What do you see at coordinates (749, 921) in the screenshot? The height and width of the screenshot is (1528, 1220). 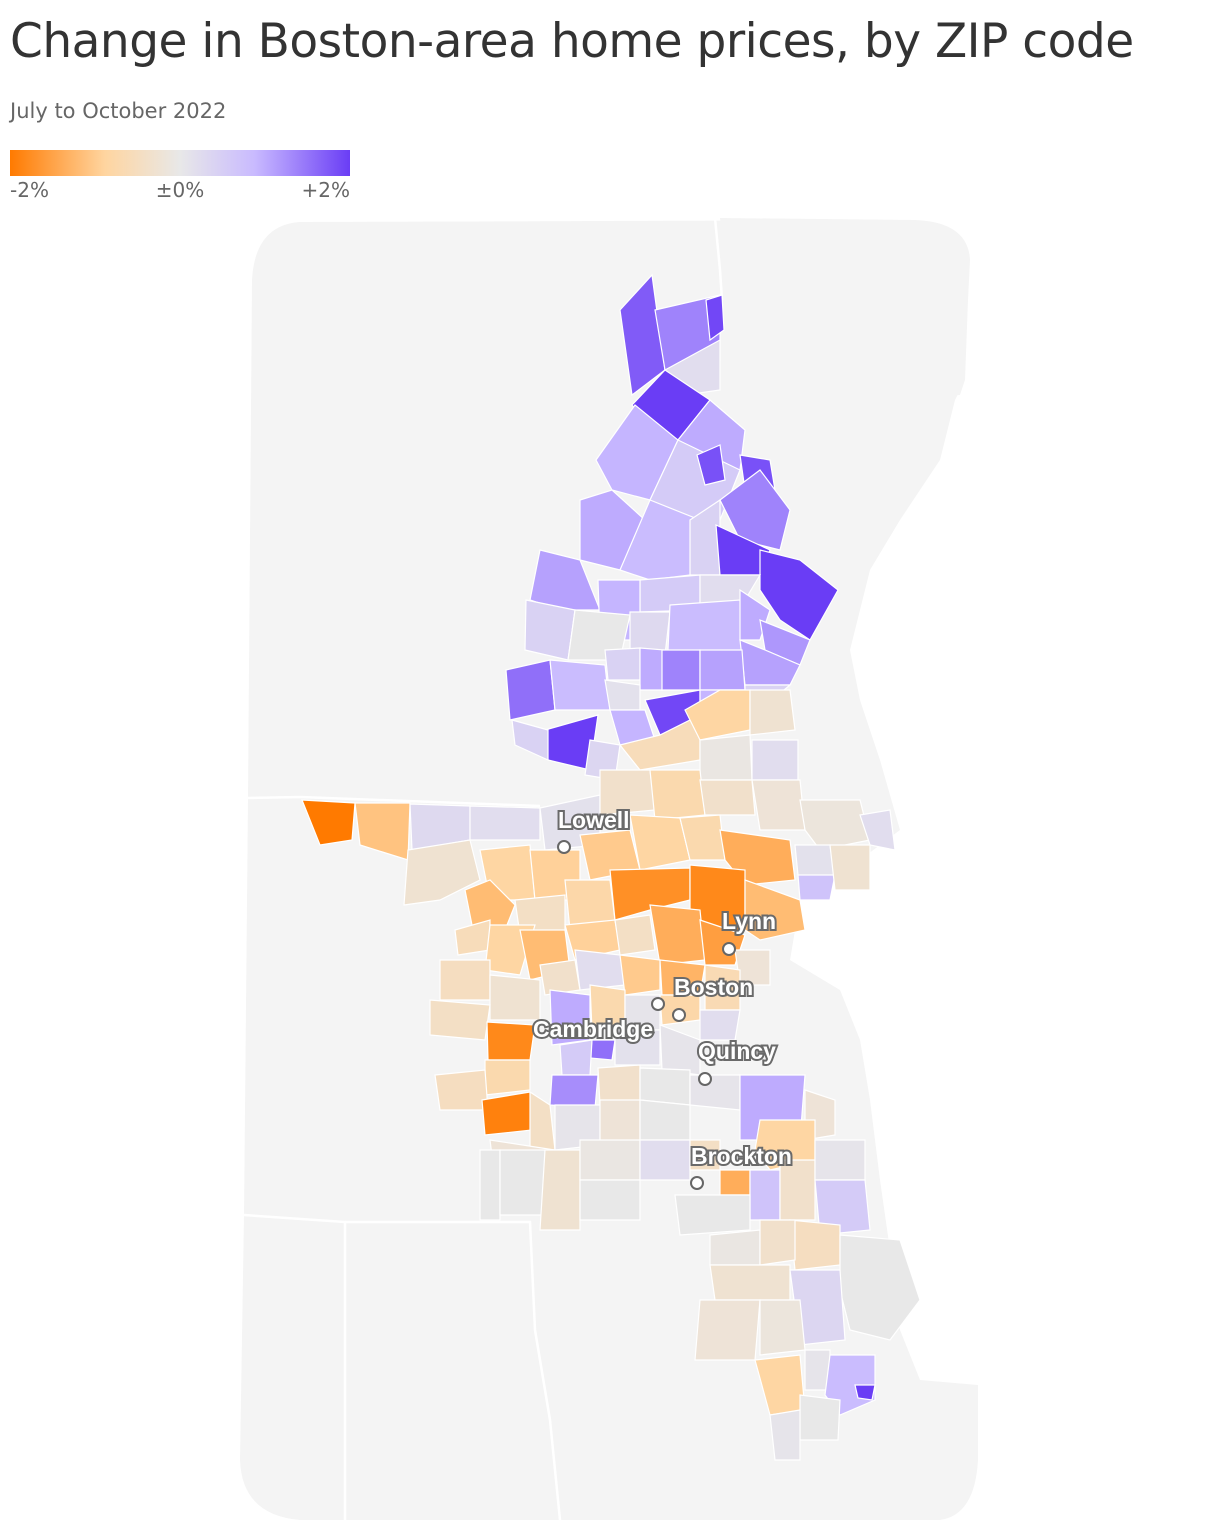 I see `city-label: Lynn` at bounding box center [749, 921].